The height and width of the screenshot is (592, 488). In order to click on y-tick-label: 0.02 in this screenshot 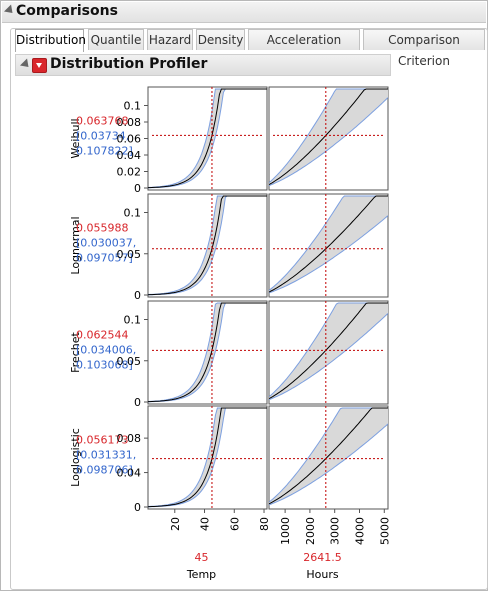, I will do `click(129, 172)`.